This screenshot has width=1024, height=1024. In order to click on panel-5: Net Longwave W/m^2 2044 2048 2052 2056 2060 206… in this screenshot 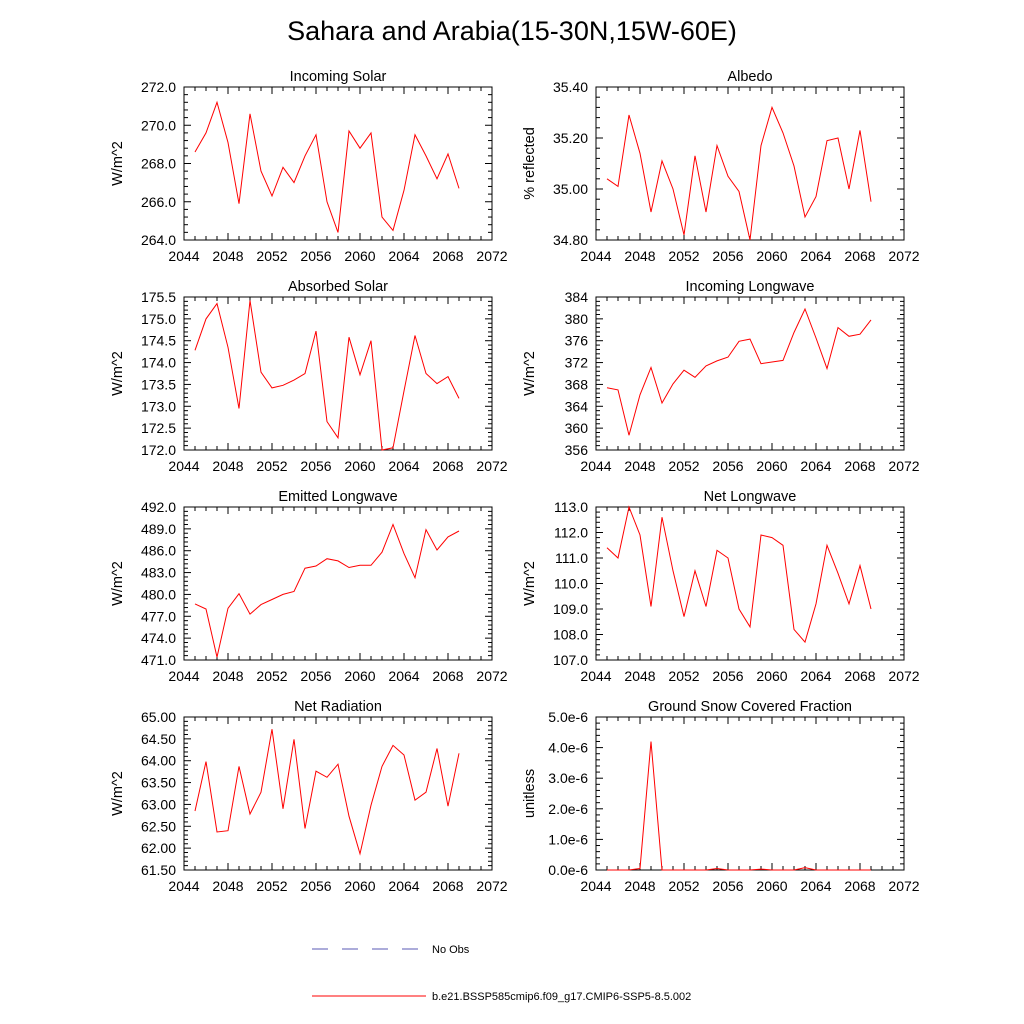, I will do `click(721, 586)`.